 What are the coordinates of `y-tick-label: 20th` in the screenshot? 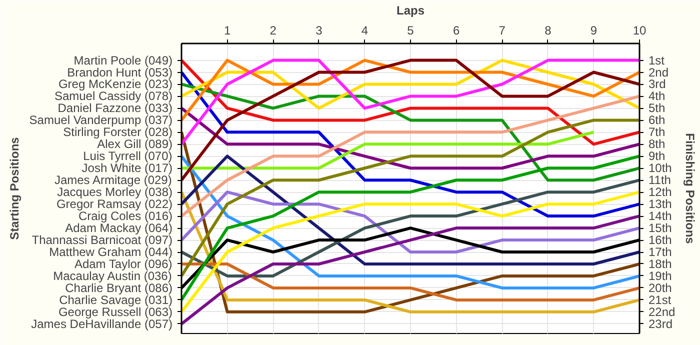 It's located at (660, 287).